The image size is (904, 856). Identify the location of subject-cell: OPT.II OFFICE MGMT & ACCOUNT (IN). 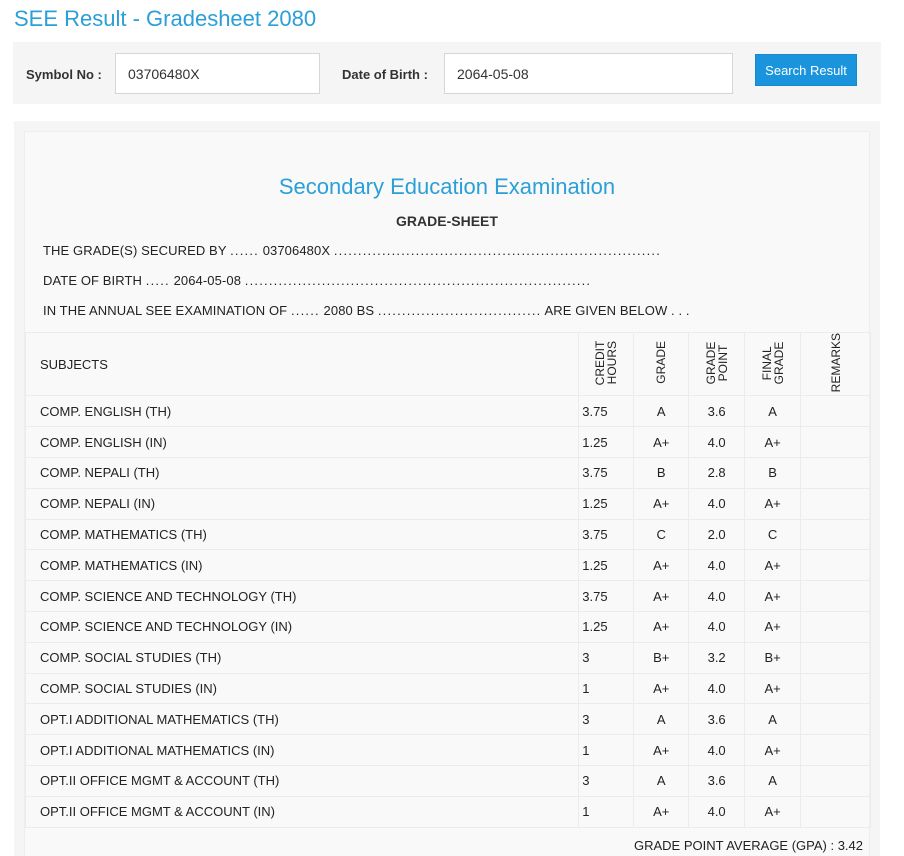
(302, 811).